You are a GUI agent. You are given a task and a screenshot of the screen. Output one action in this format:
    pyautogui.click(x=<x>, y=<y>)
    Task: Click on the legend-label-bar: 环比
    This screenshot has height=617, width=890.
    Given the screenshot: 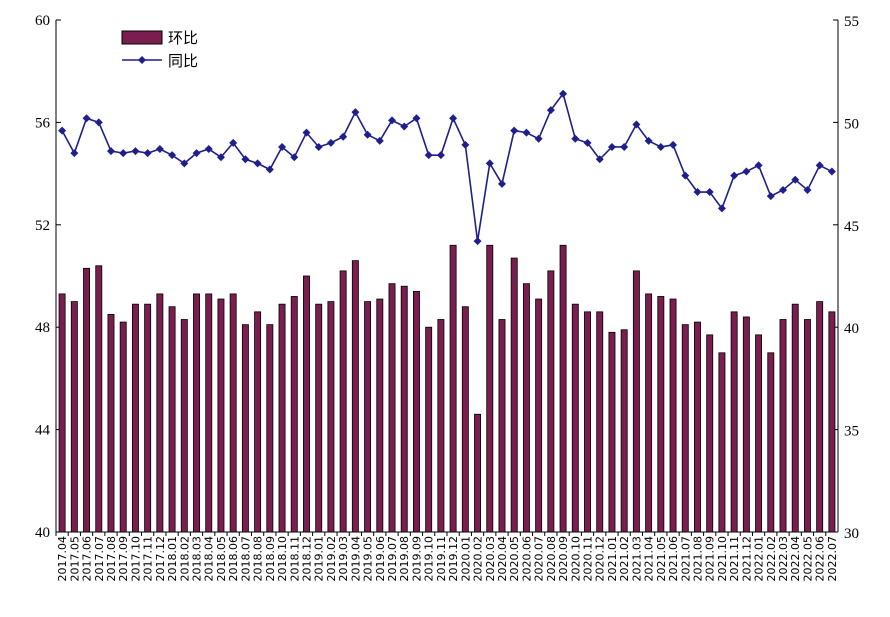 What is the action you would take?
    pyautogui.click(x=183, y=38)
    